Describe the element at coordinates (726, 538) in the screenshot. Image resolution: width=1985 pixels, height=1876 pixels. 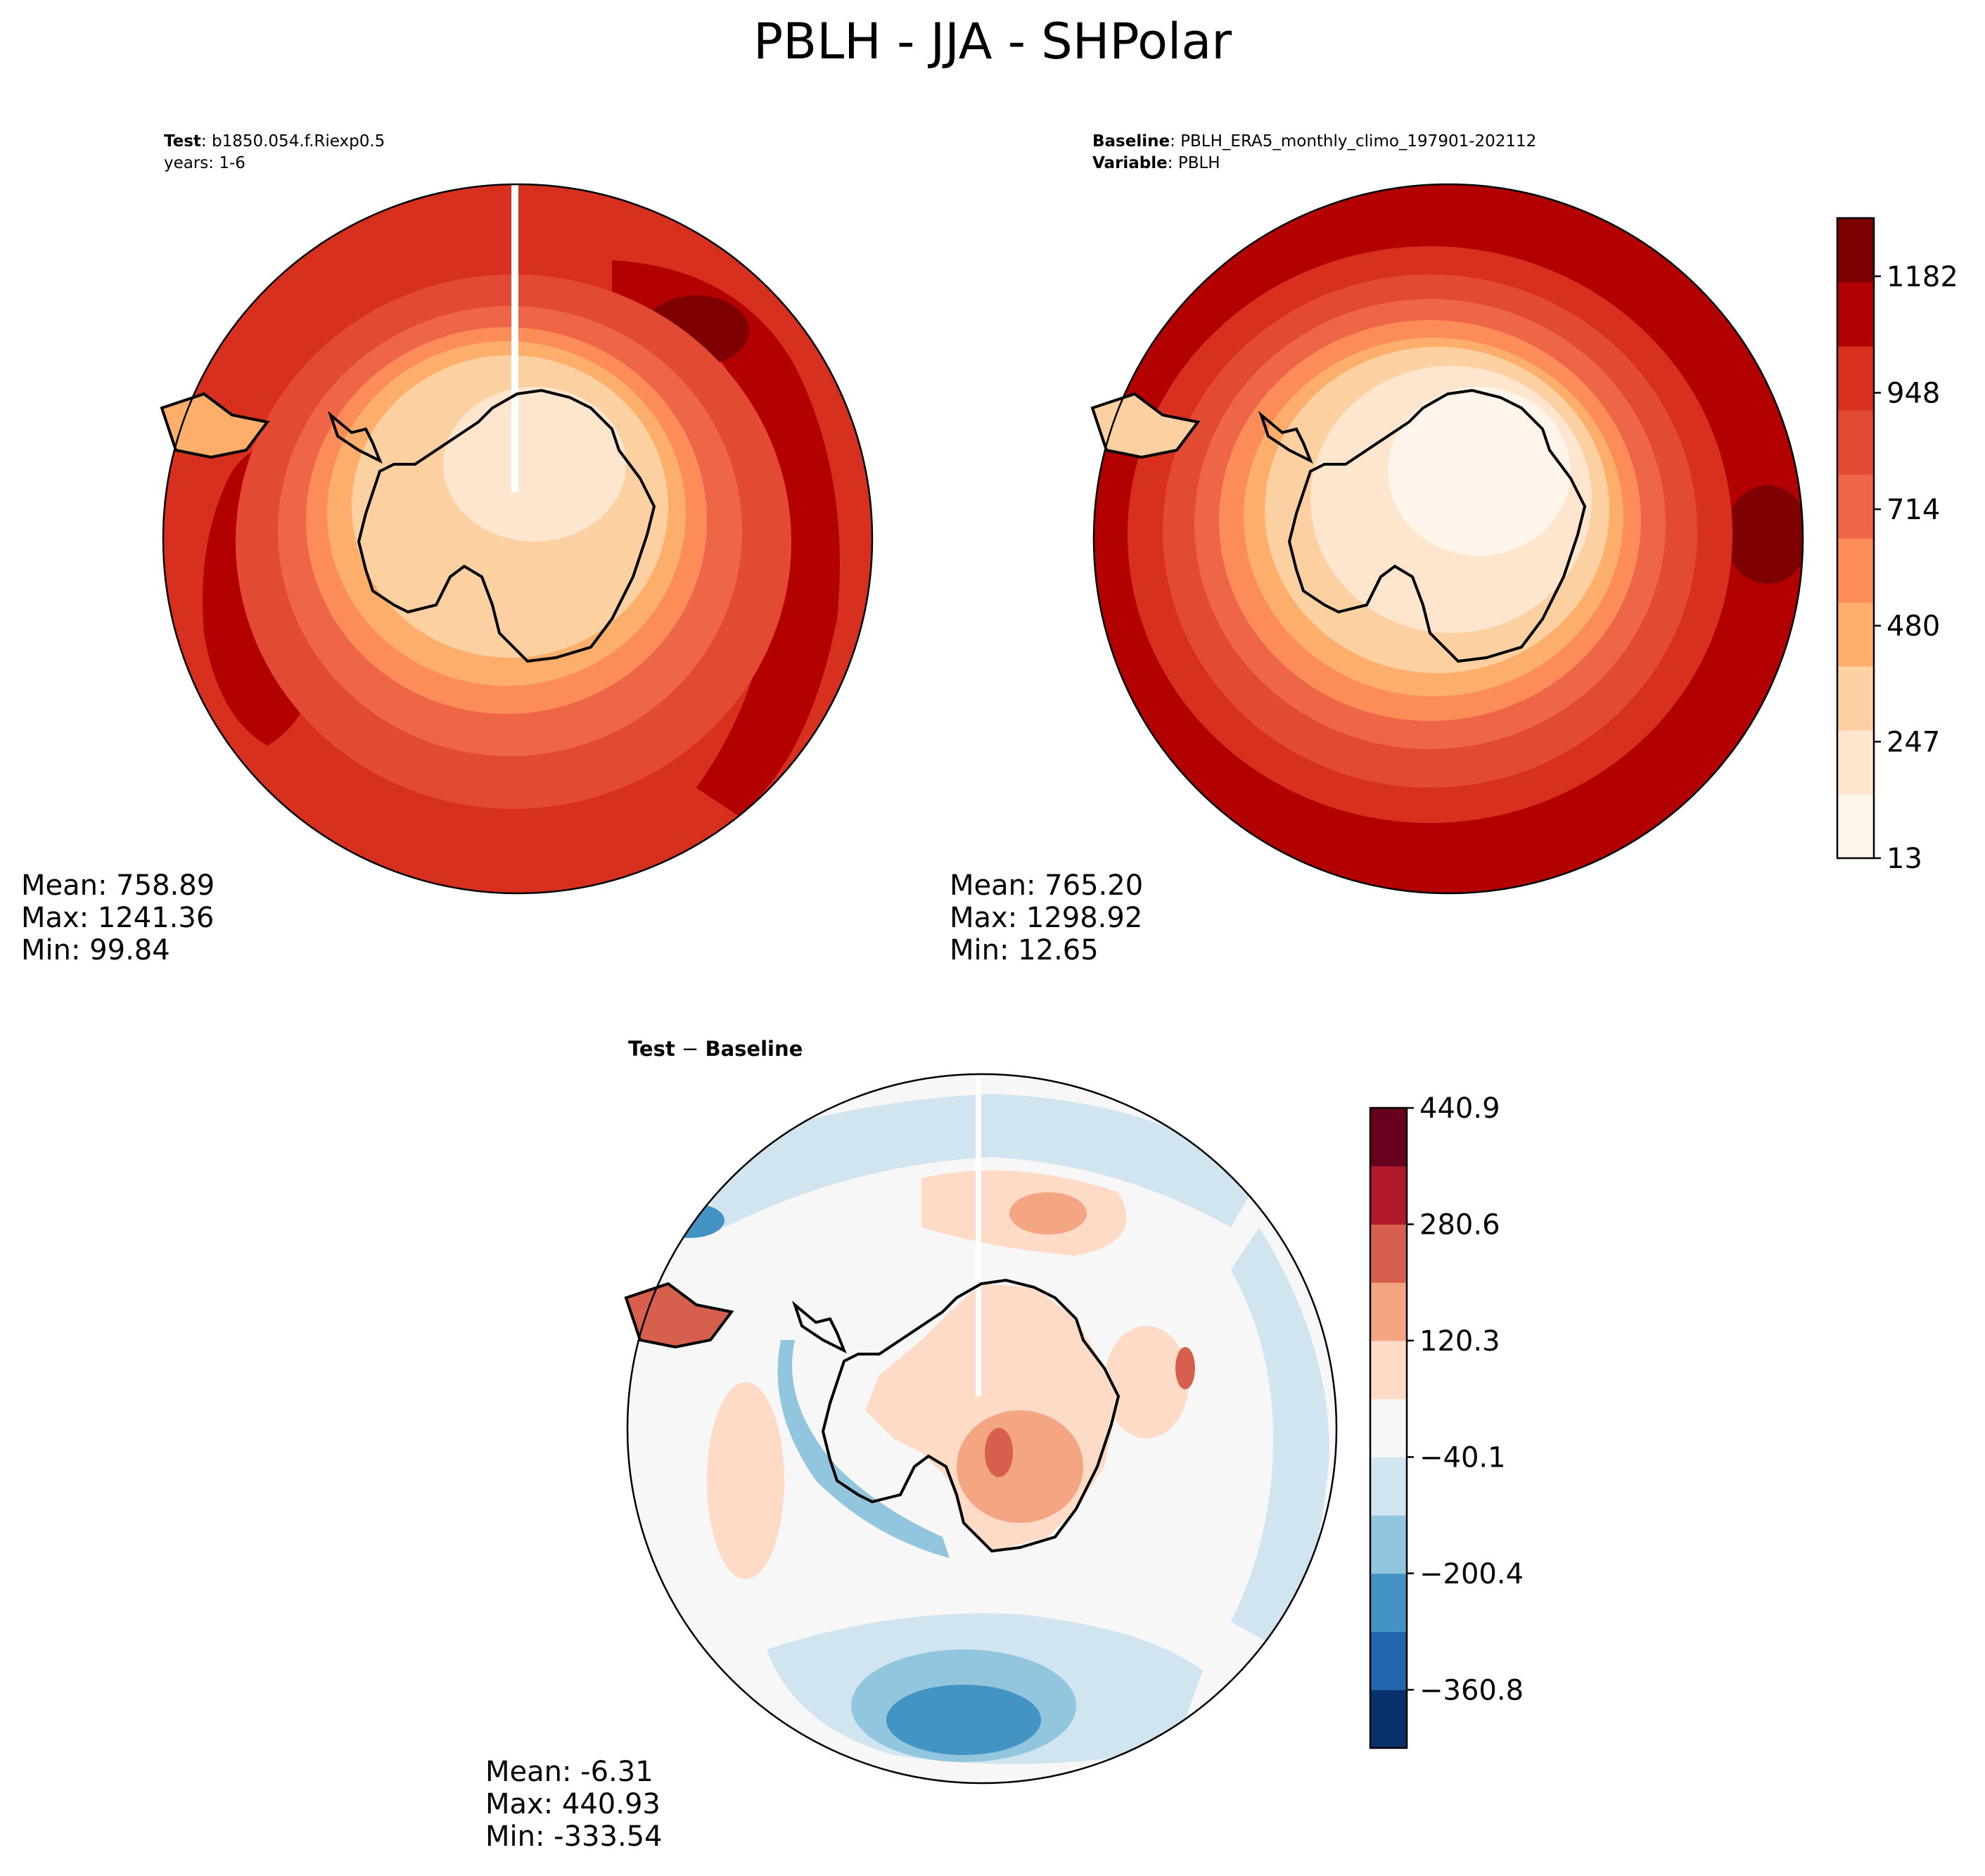
I see `test-high-band-east` at that location.